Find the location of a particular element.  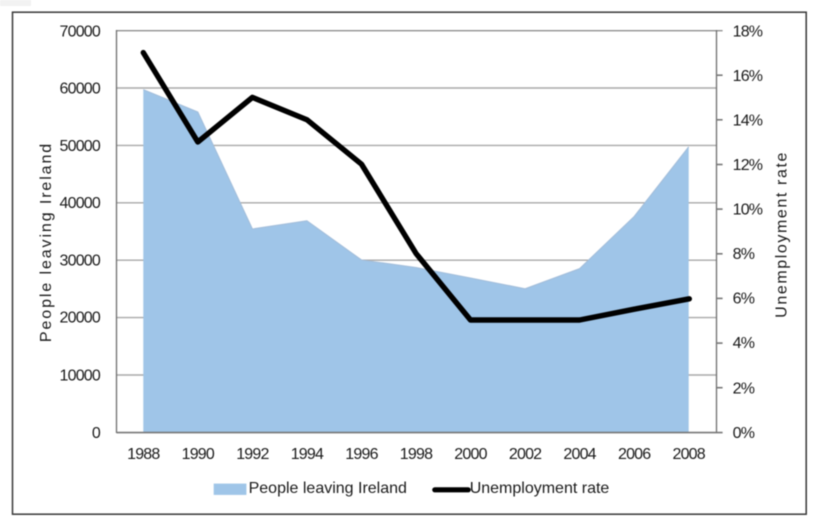

svg-text: 1996 is located at coordinates (361, 454).